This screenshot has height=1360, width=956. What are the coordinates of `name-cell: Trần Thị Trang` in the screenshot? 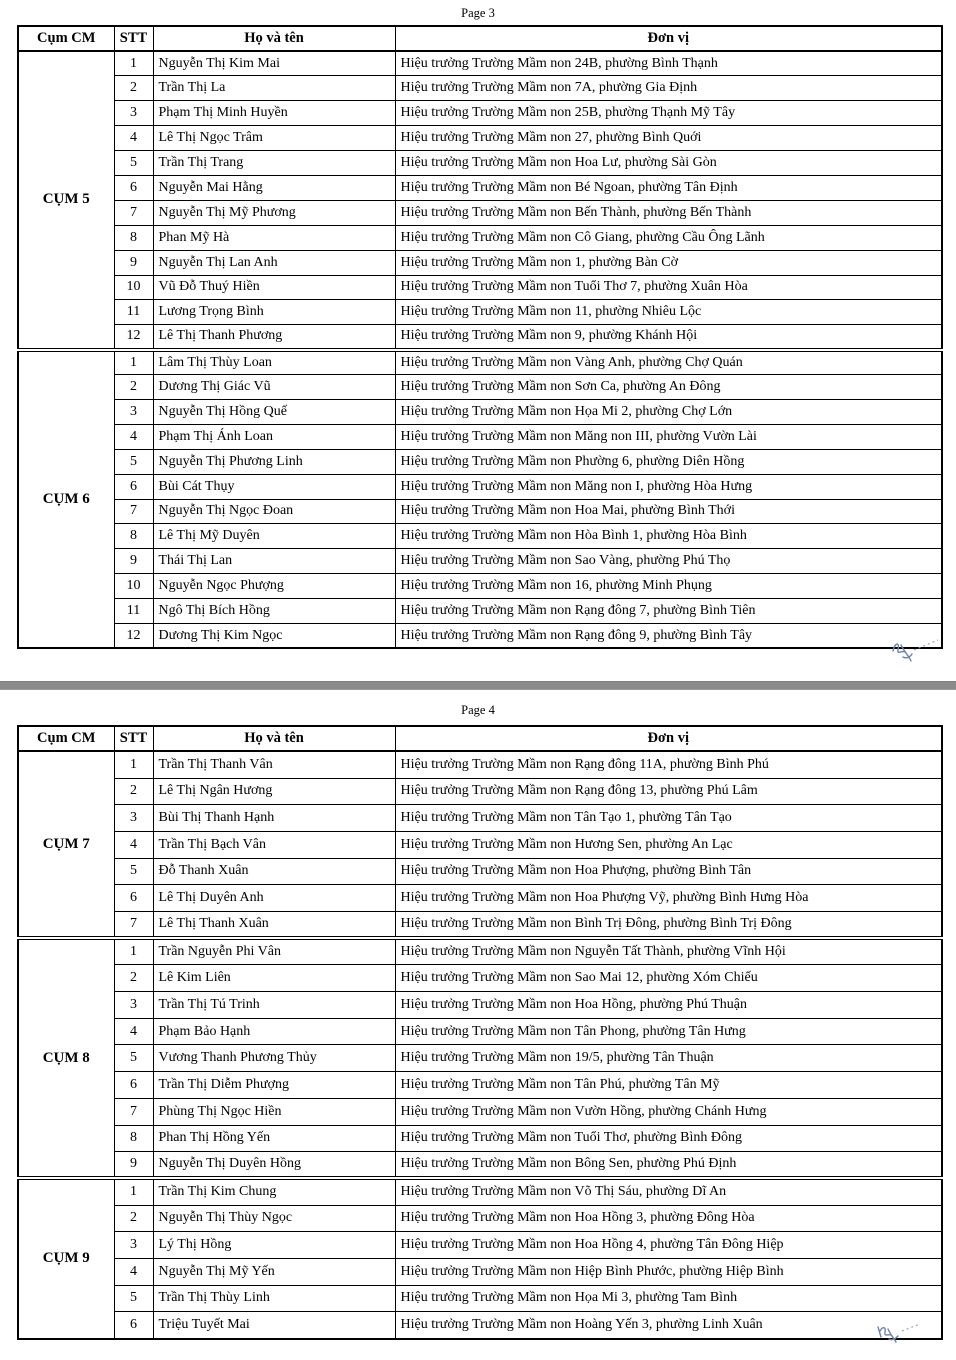 It's located at (274, 163).